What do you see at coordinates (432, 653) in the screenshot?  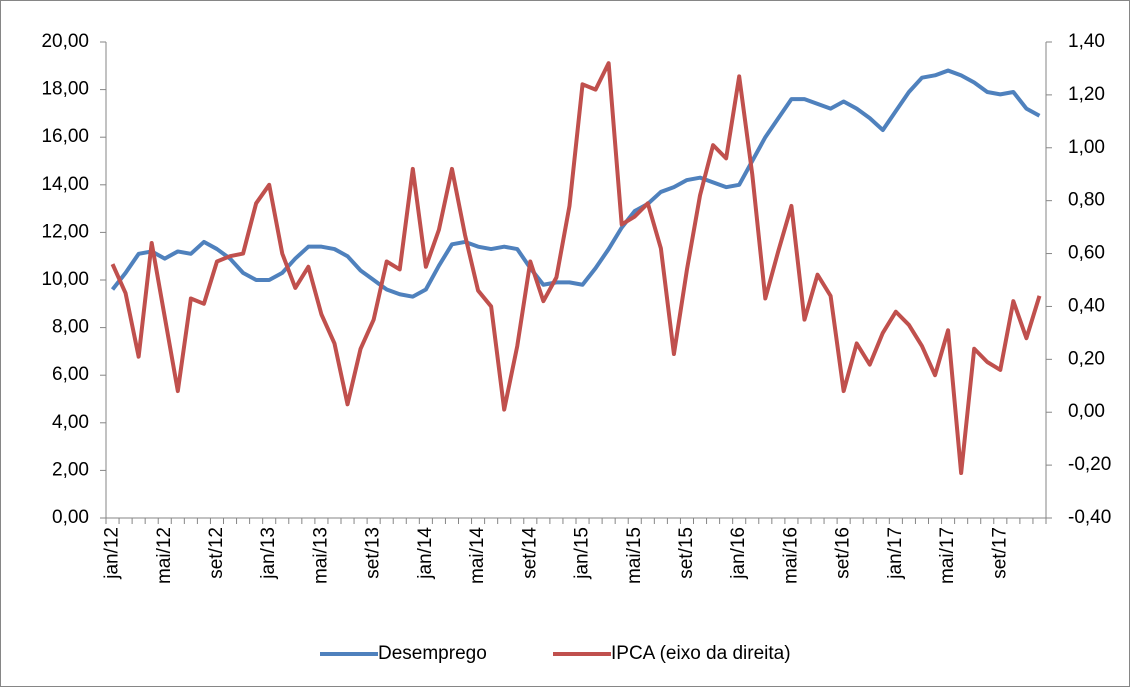 I see `legend-label: Desemprego` at bounding box center [432, 653].